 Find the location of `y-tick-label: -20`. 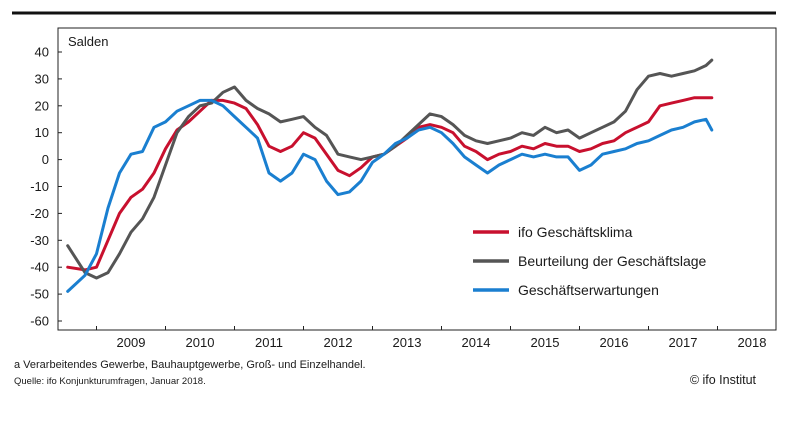

y-tick-label: -20 is located at coordinates (39, 213).